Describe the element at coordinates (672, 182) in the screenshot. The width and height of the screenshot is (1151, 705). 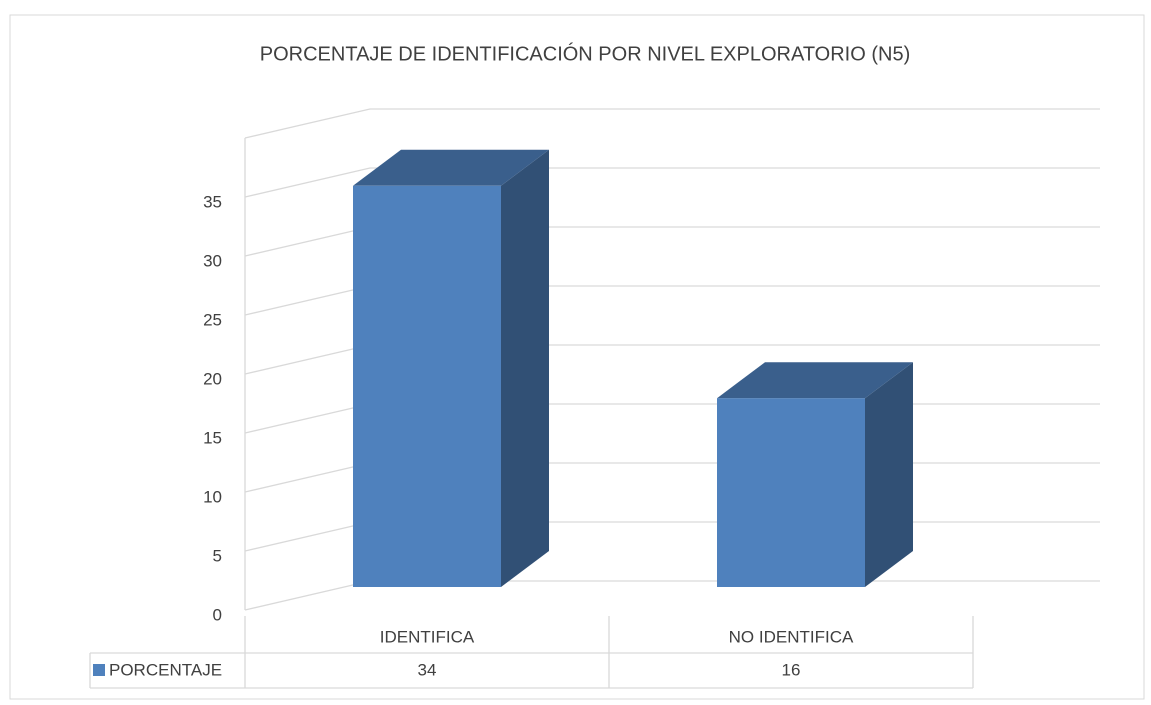
I see `grid-line` at that location.